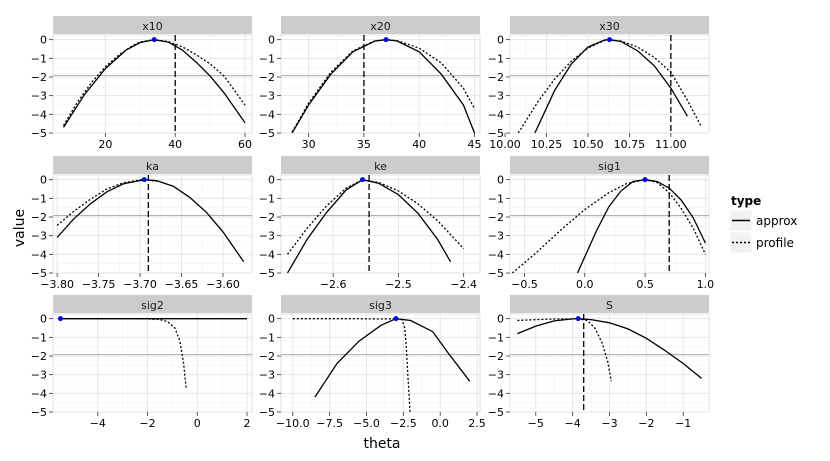 This screenshot has height=461, width=830. Describe the element at coordinates (245, 144) in the screenshot. I see `x-tick-label: 60` at that location.